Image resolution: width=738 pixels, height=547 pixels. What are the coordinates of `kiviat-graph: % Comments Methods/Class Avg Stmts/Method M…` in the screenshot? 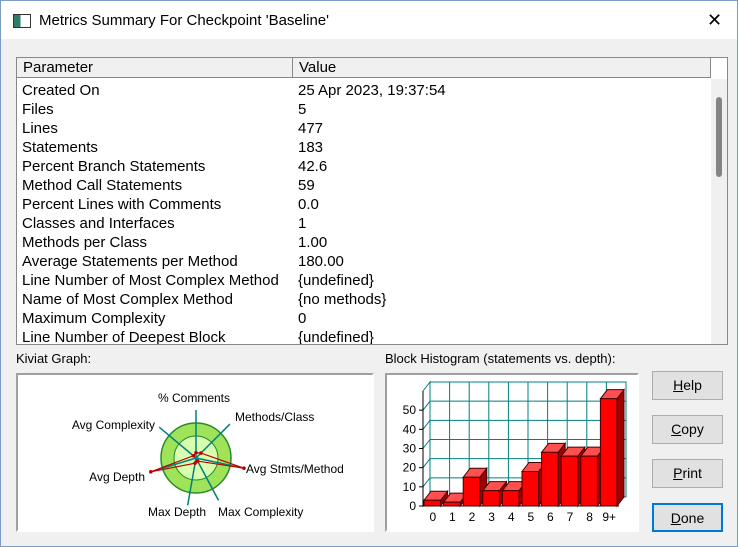 It's located at (195, 452).